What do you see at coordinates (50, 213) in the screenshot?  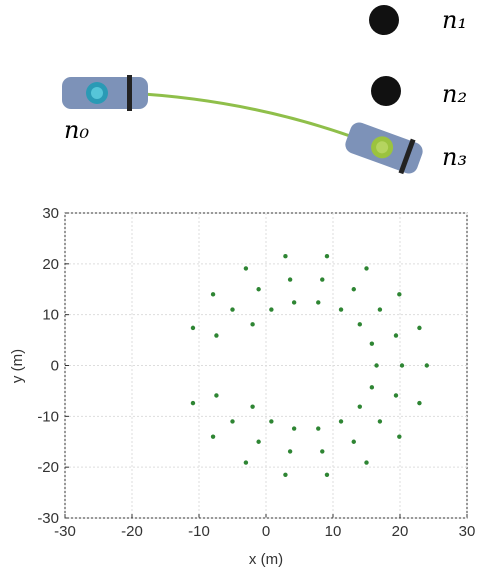 I see `y-tick-label: 30` at bounding box center [50, 213].